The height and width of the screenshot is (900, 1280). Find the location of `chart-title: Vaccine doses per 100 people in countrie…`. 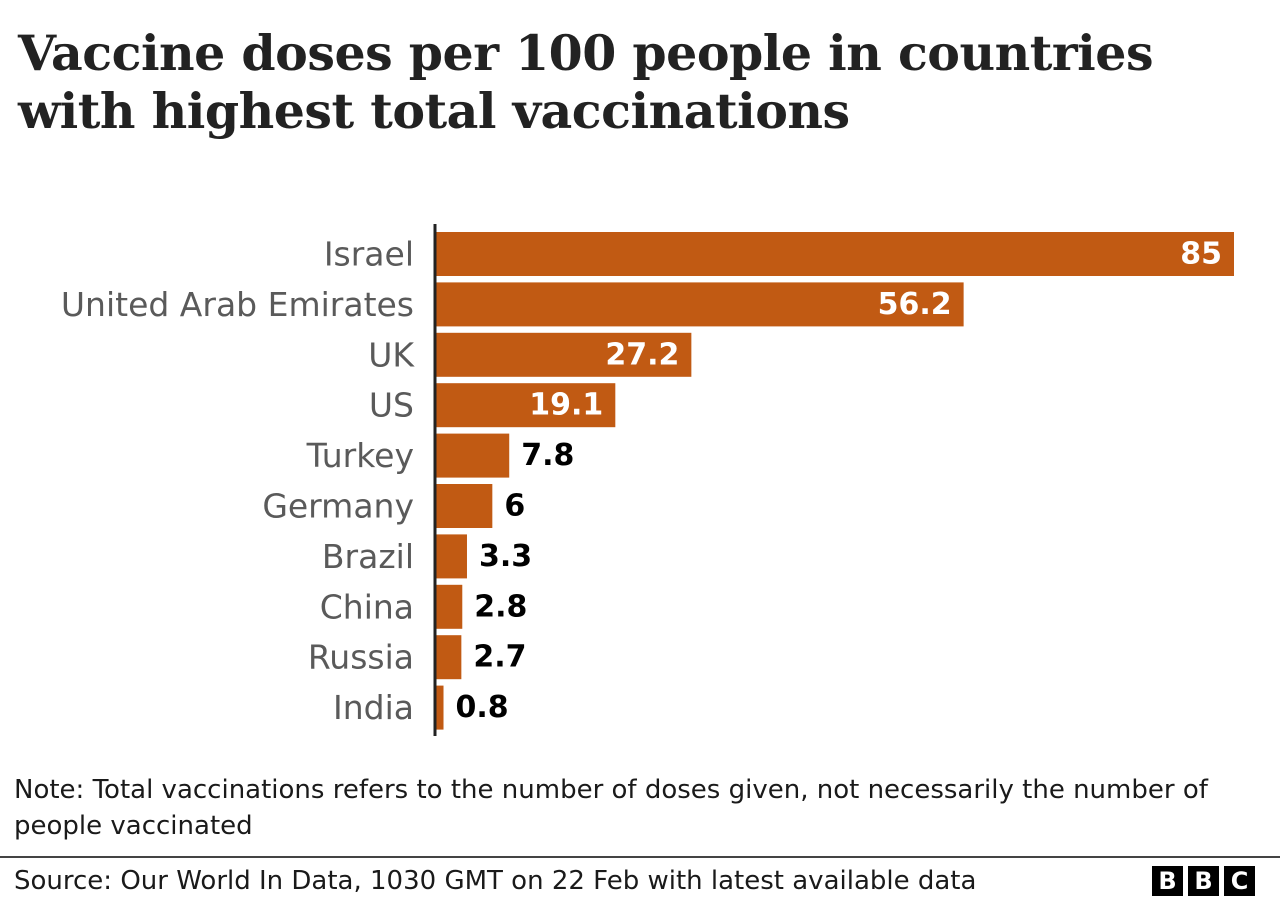

chart-title: Vaccine doses per 100 people in countrie… is located at coordinates (586, 82).